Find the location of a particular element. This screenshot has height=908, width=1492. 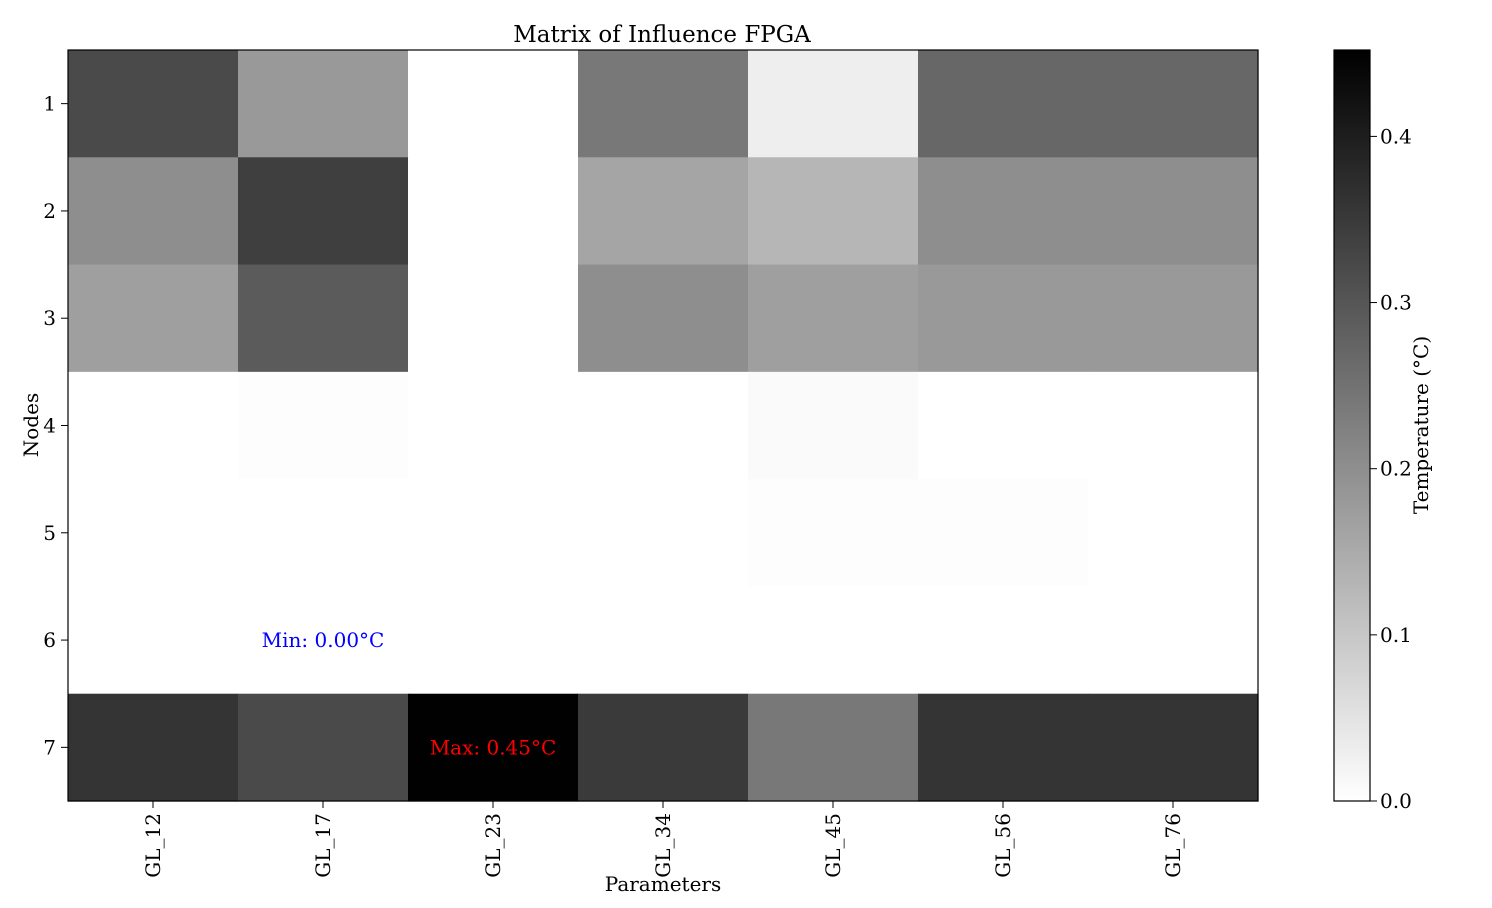

x-tick-label: GL_34 is located at coordinates (663, 845).